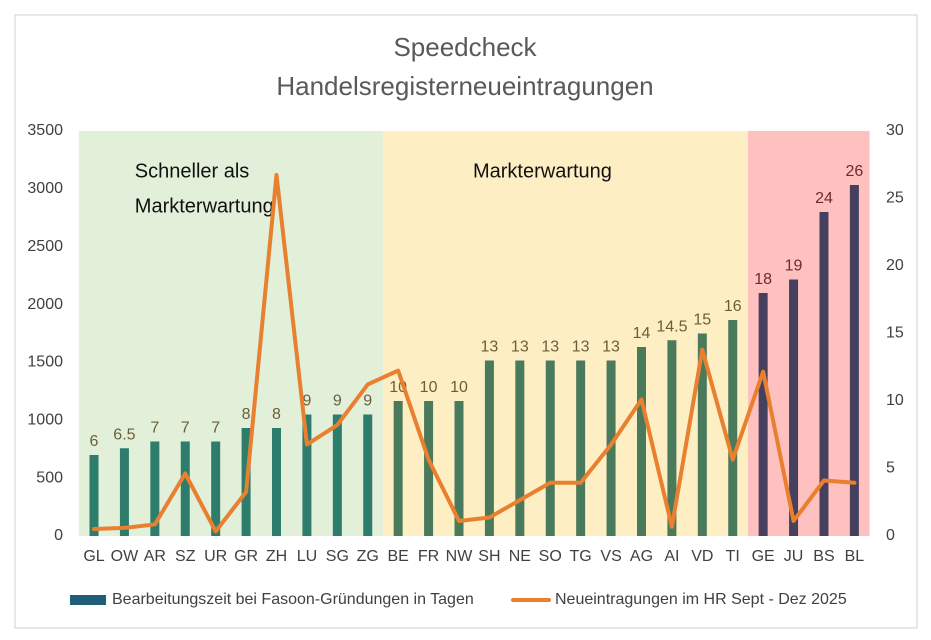 This screenshot has height=640, width=931. Describe the element at coordinates (49, 477) in the screenshot. I see `y-tick-label: 500` at that location.